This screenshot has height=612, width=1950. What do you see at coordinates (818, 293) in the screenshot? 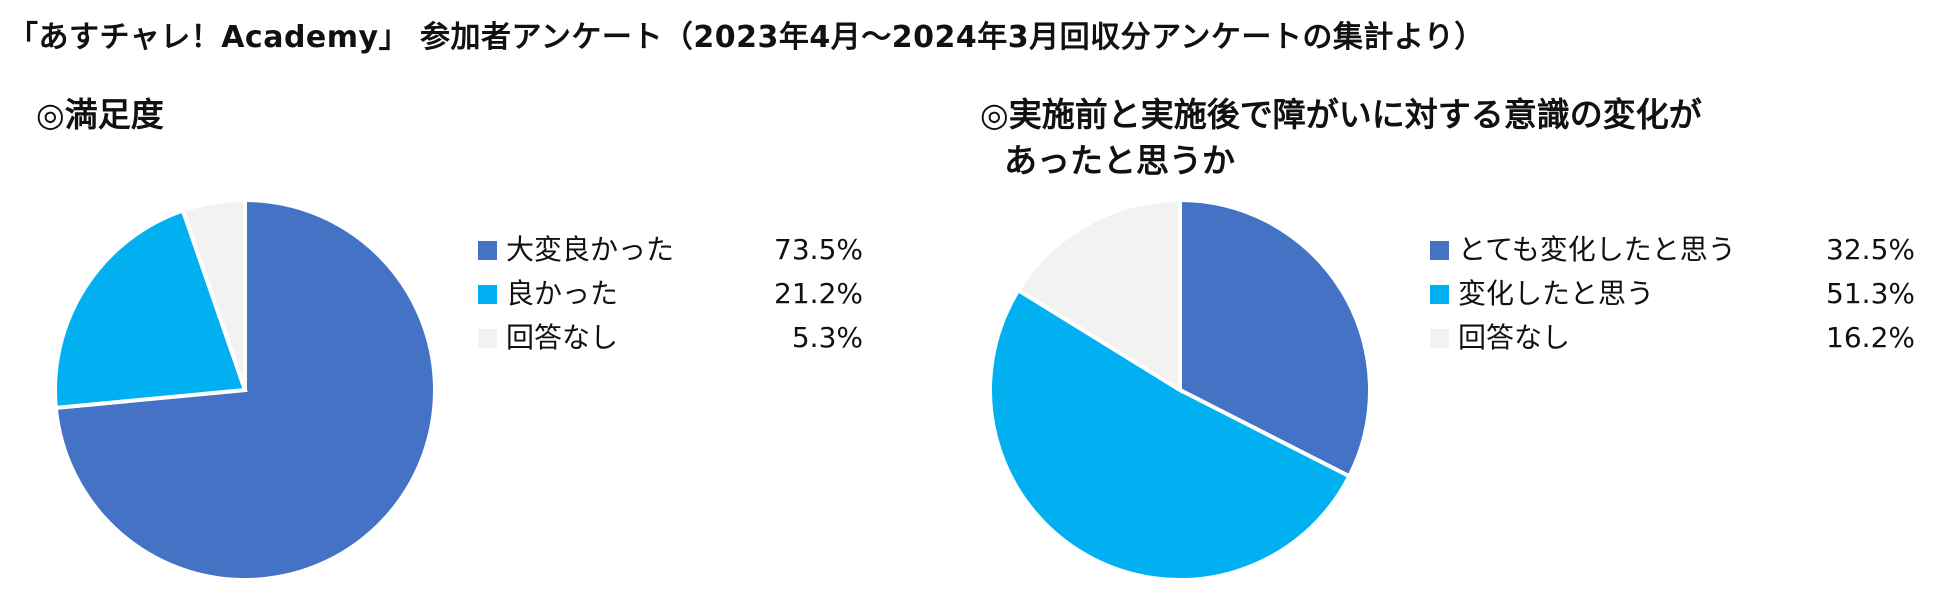
I see `legend-value: 21.2%` at bounding box center [818, 293].